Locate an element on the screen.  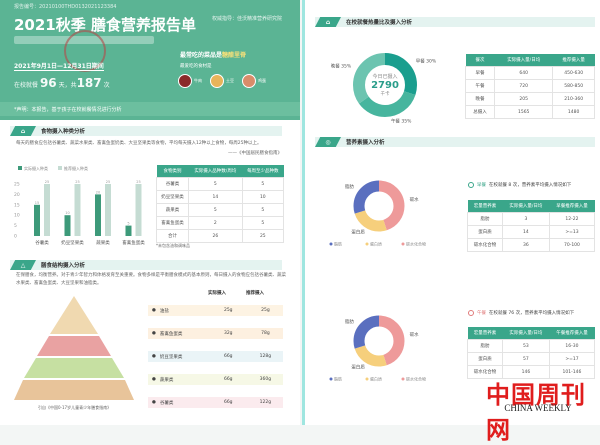
food-category: 油盐 is located at coordinates (164, 311).